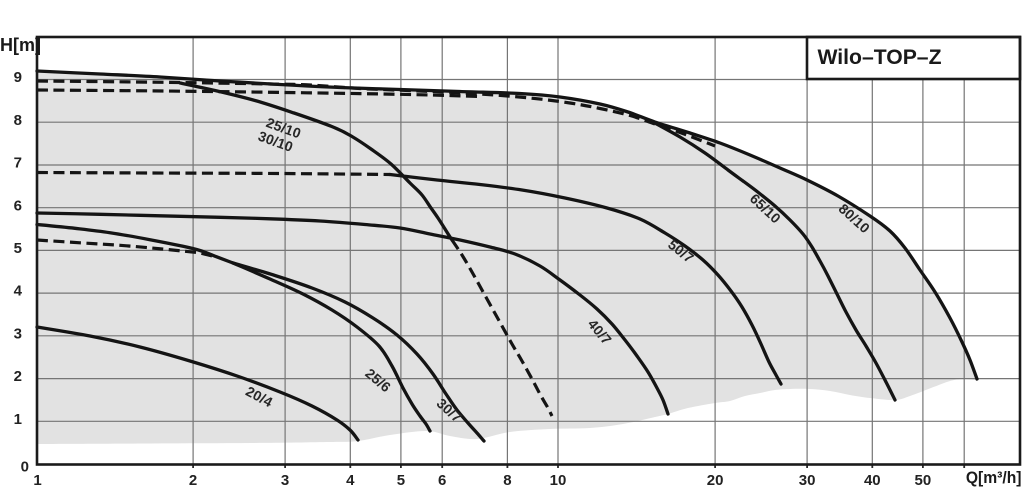 Image resolution: width=1023 pixels, height=503 pixels. I want to click on svg-text: 20, so click(715, 480).